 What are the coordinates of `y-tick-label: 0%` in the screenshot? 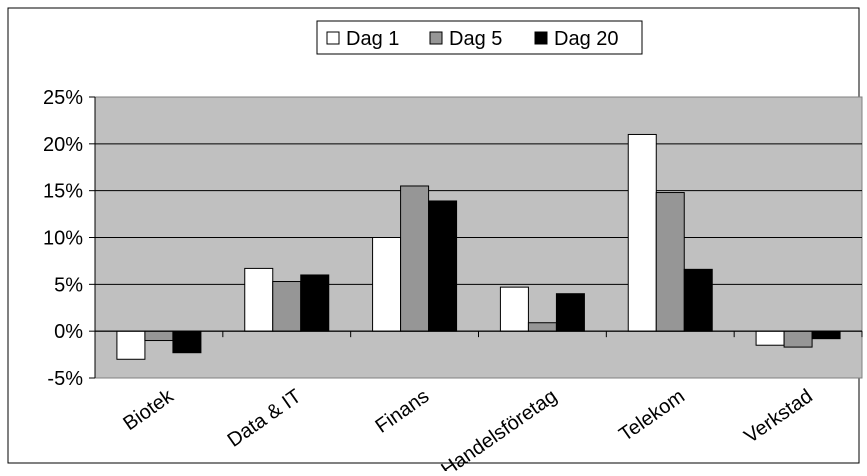 It's located at (68, 332).